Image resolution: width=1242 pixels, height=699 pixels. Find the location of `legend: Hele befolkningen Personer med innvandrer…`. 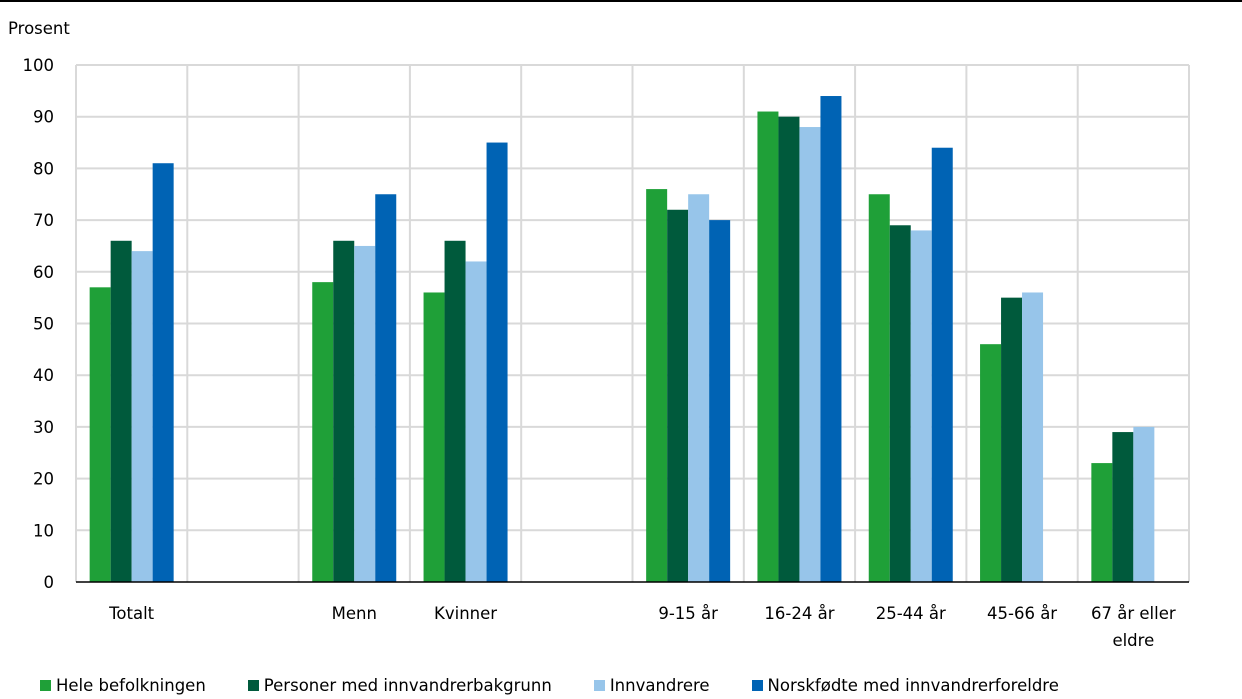

legend: Hele befolkningen Personer med innvandrer… is located at coordinates (640, 685).